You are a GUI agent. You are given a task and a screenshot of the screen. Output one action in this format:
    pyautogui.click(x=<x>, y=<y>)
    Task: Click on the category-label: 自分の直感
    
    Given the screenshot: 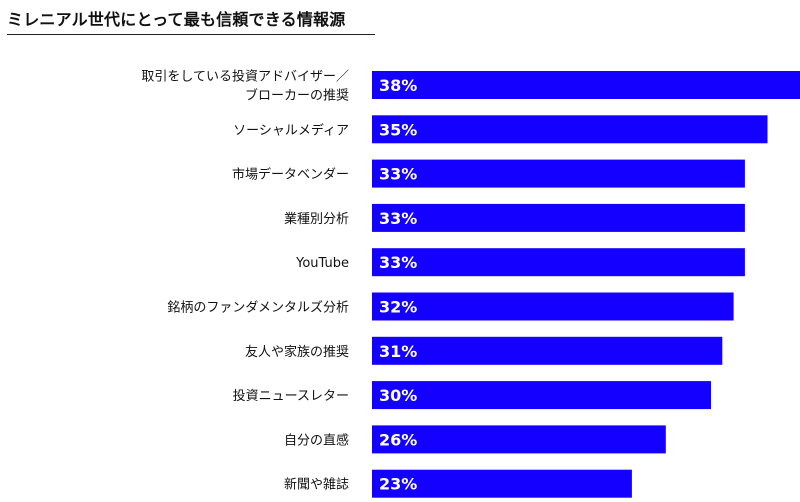 What is the action you would take?
    pyautogui.click(x=316, y=440)
    